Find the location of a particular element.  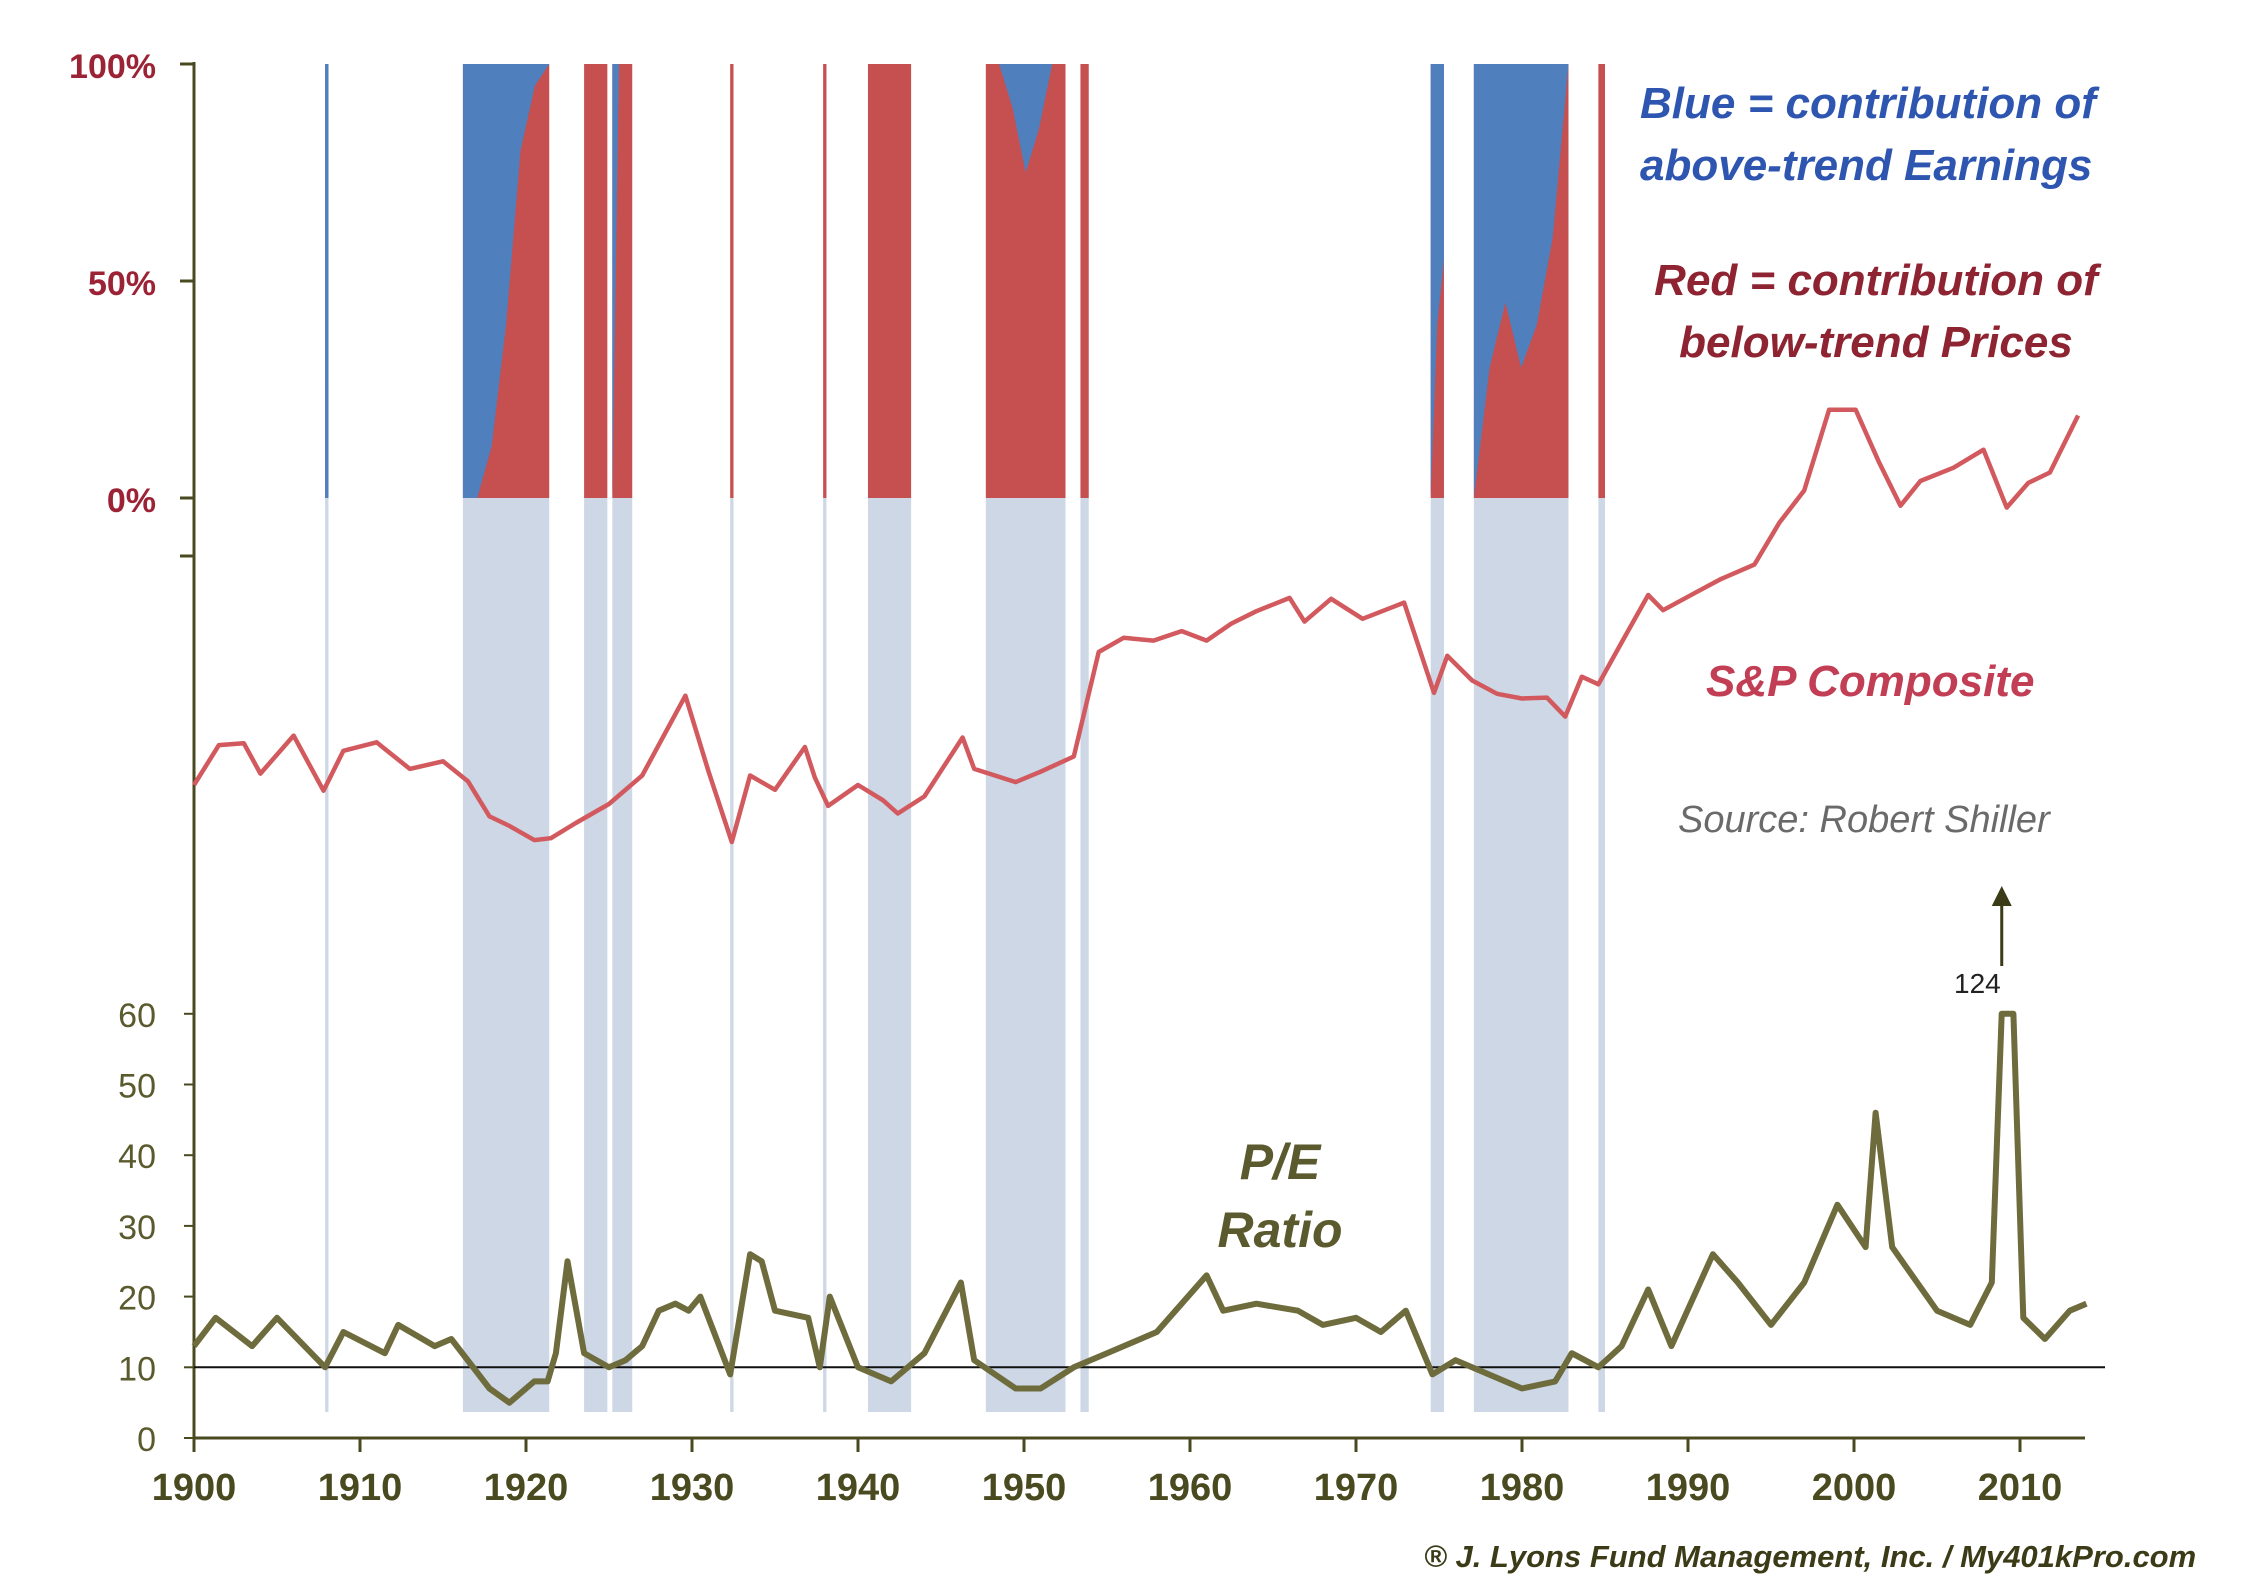

pct-tick-label: 100% is located at coordinates (112, 67).